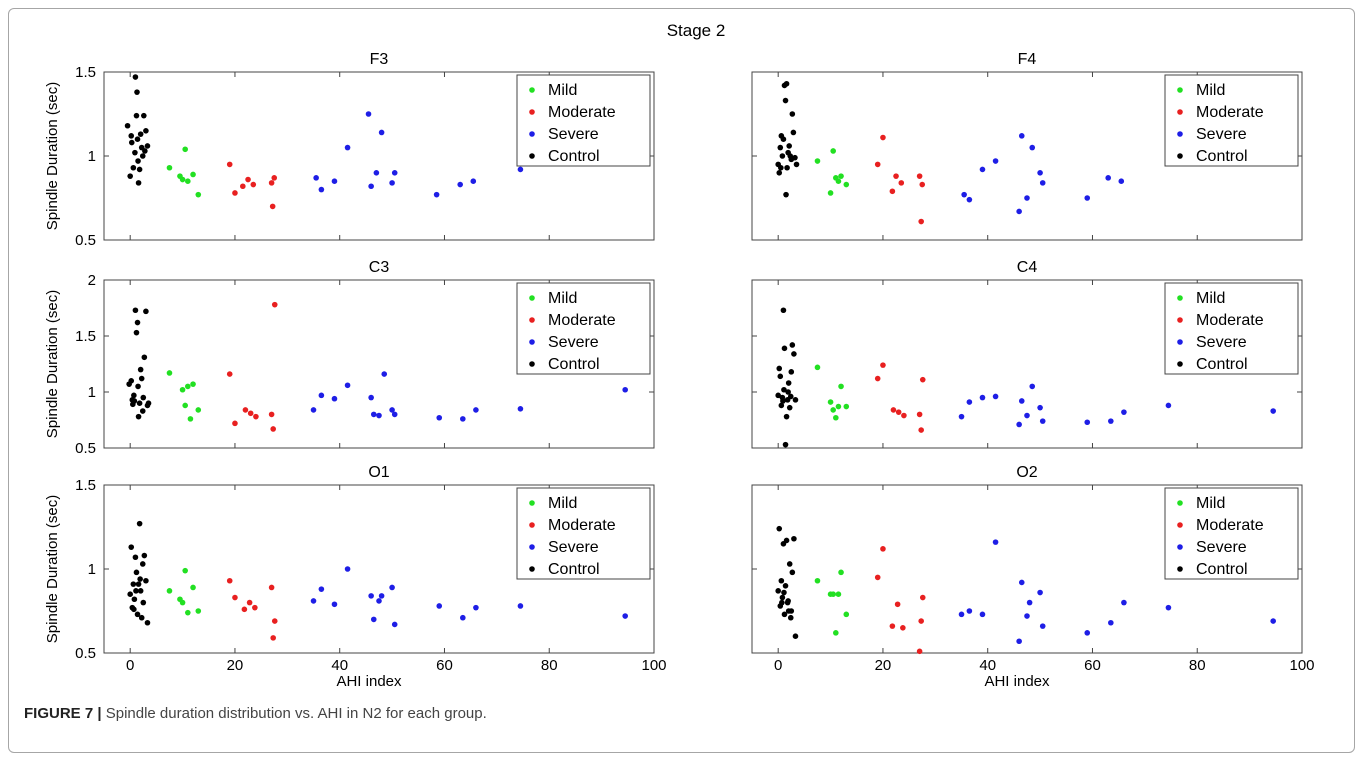 This screenshot has width=1363, height=760. Describe the element at coordinates (532, 547) in the screenshot. I see `legend-marker-severe-o1` at that location.